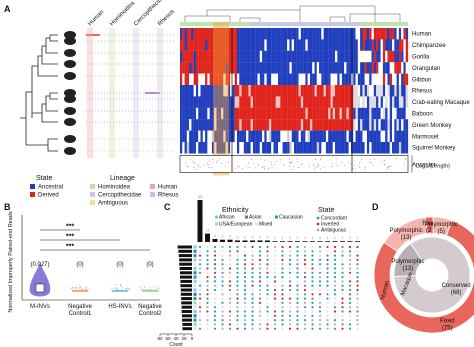 The image size is (474, 347). Describe the element at coordinates (423, 277) in the screenshot. I see `donut-segment` at that location.